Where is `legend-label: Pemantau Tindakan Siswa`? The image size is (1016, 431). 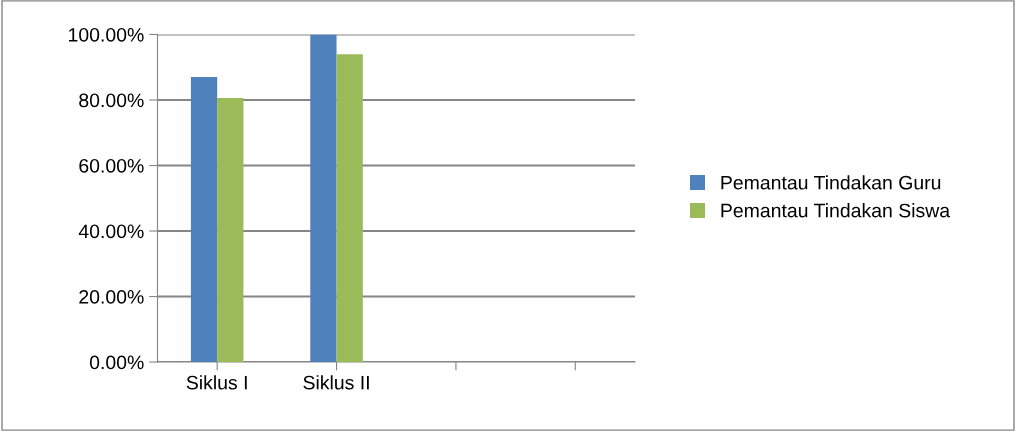
legend-label: Pemantau Tindakan Siswa is located at coordinates (836, 210).